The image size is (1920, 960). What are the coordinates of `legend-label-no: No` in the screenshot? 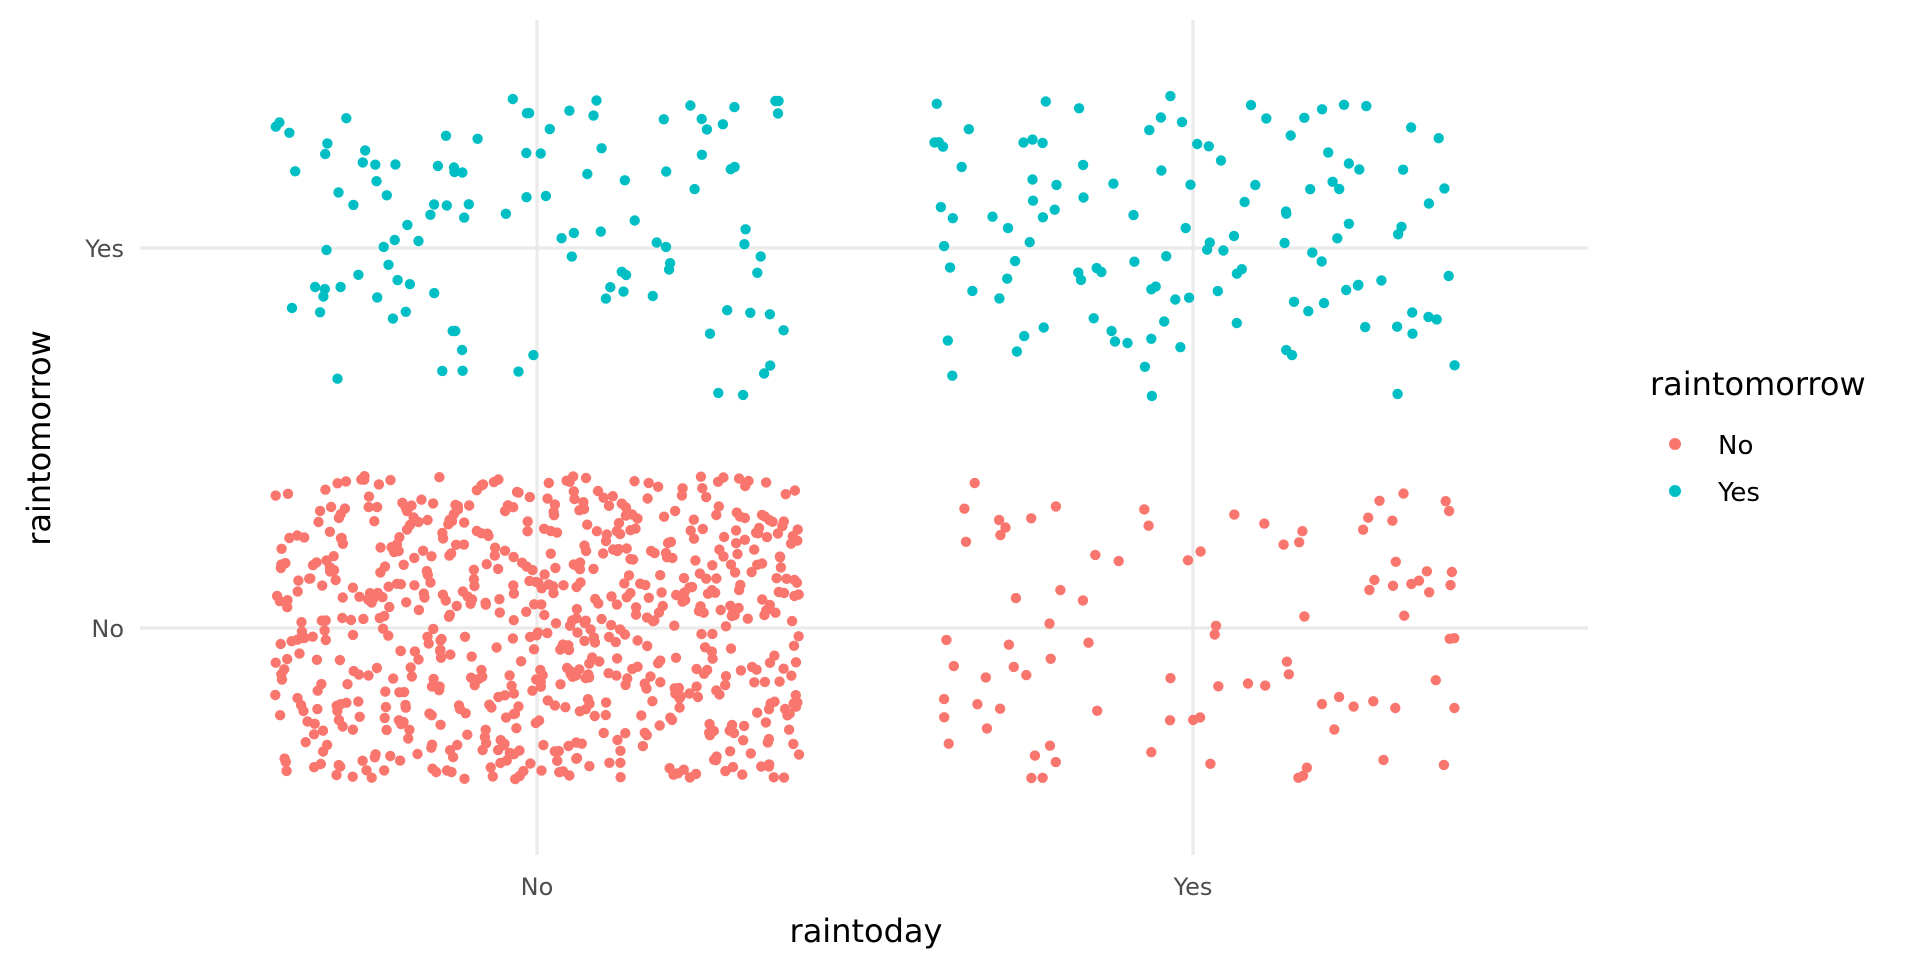 It's located at (1735, 446).